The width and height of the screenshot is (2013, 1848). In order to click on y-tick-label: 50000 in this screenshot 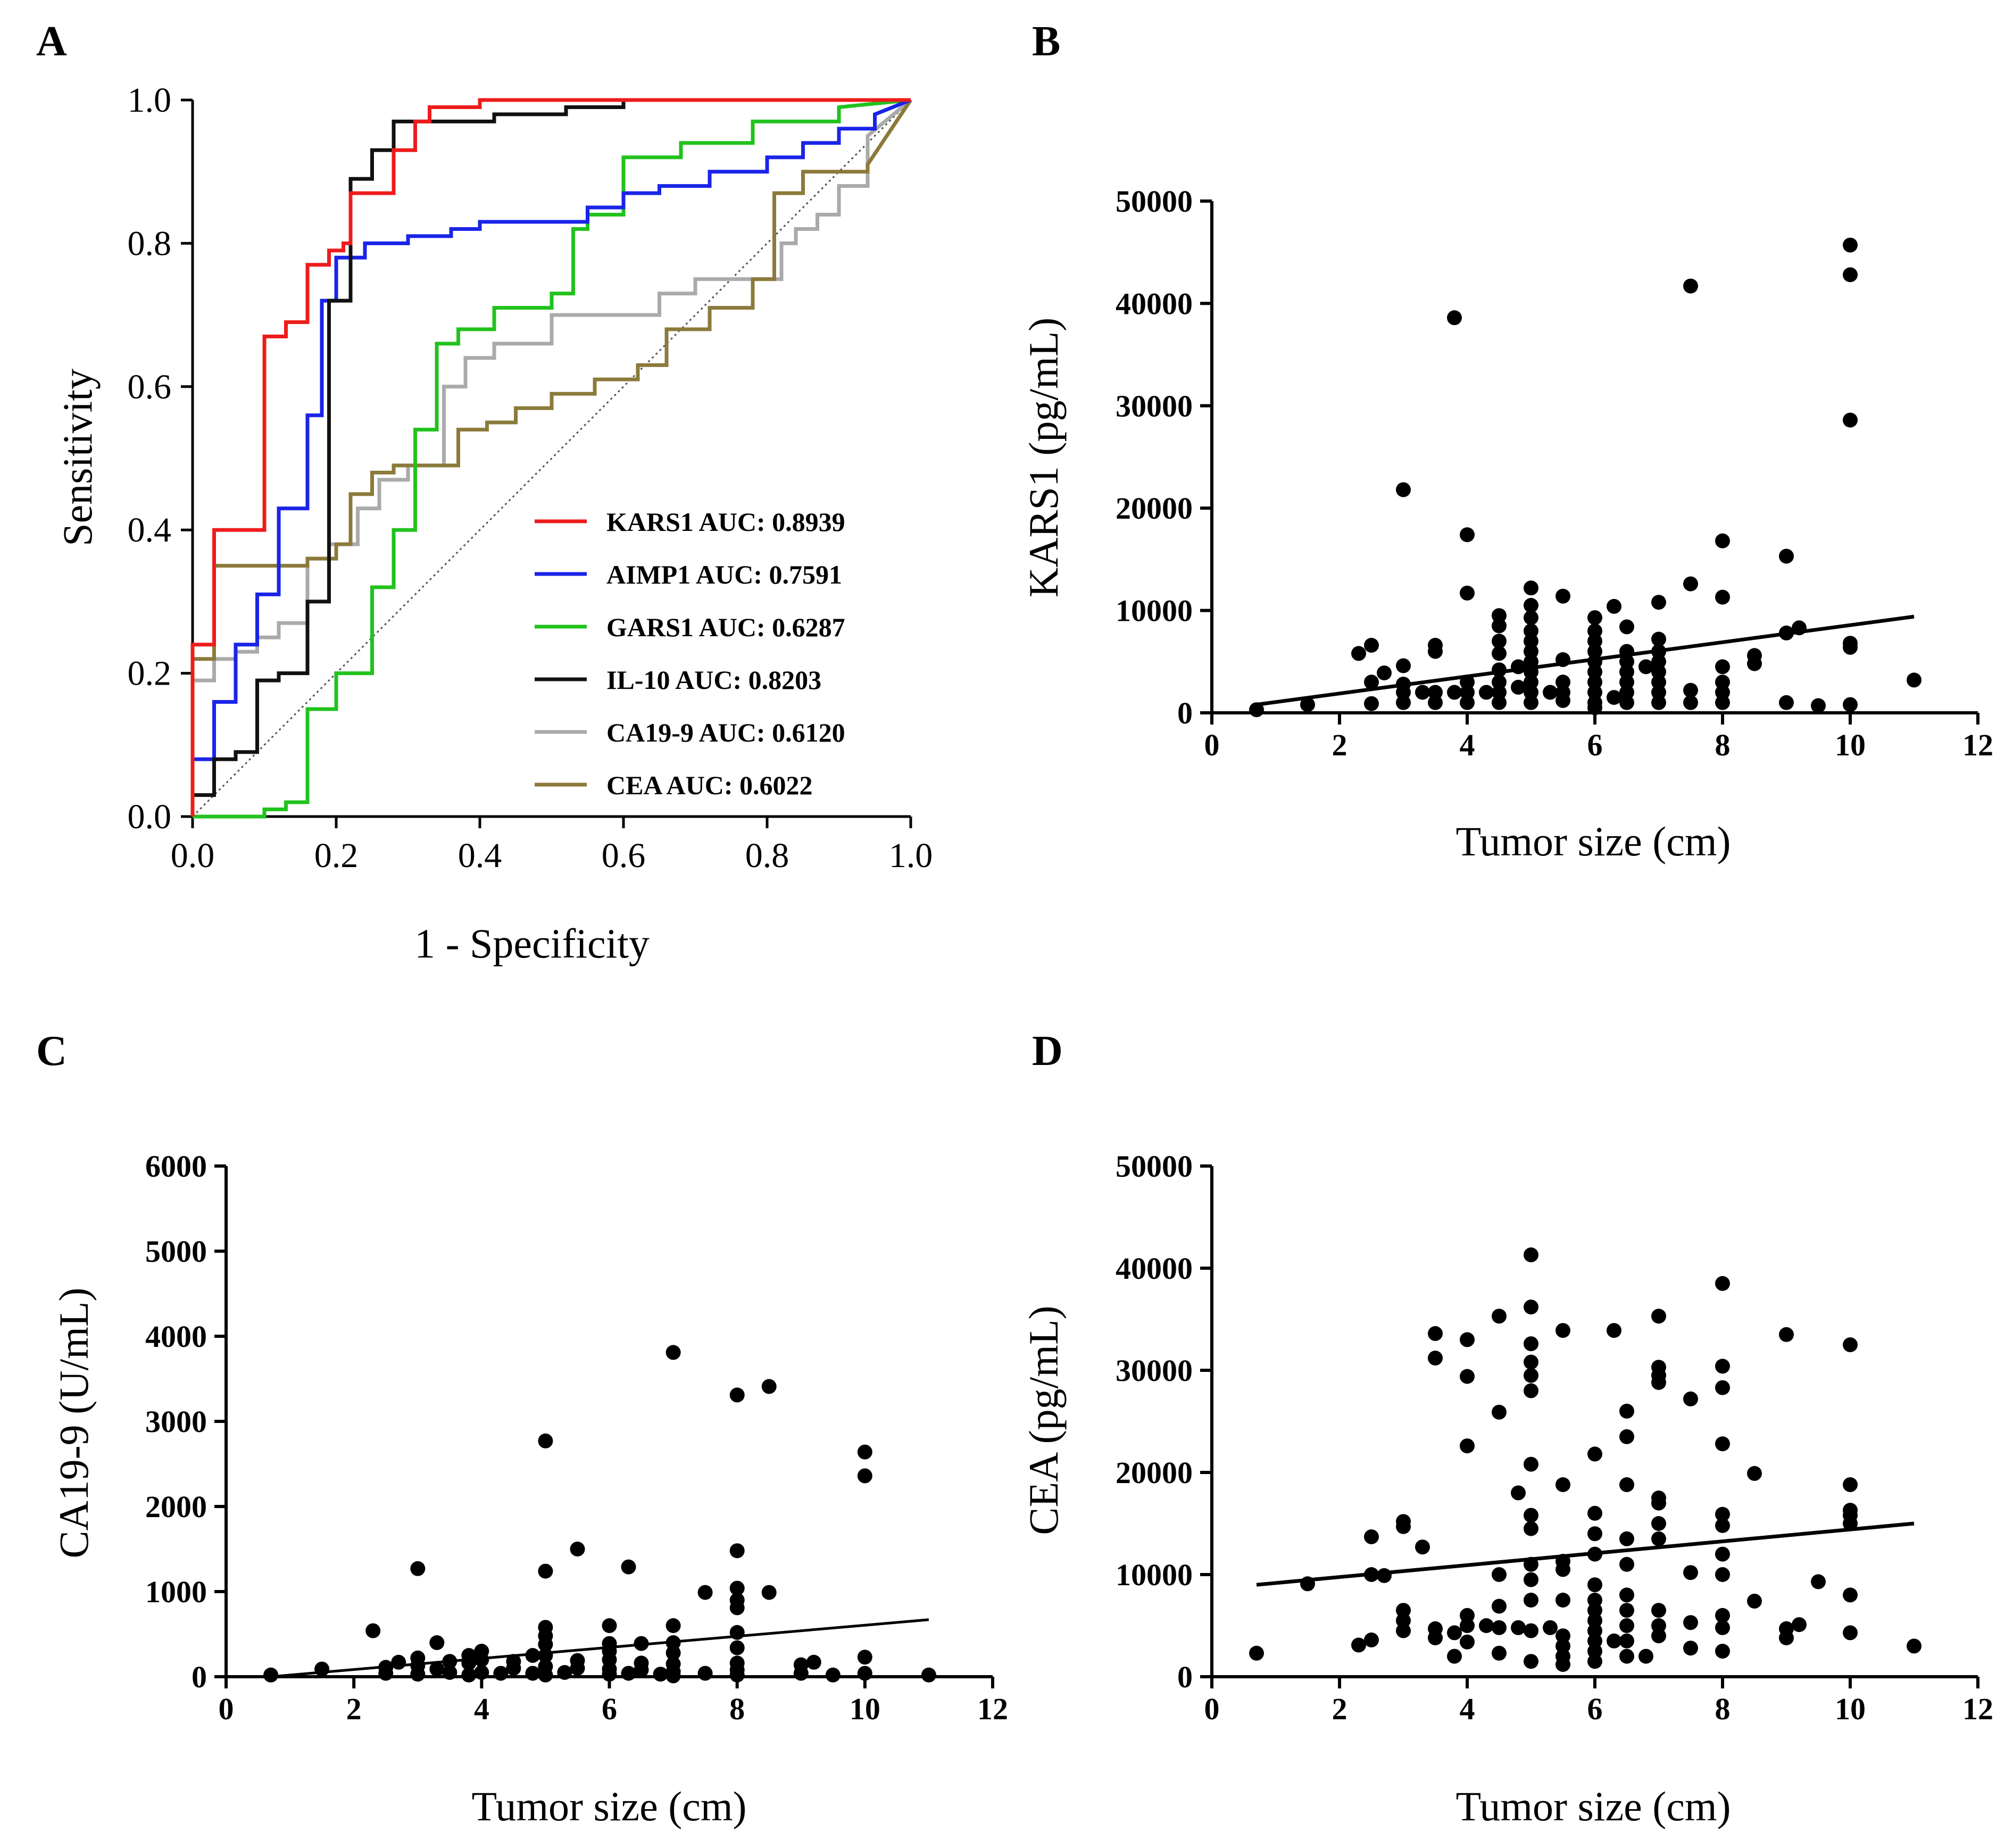, I will do `click(1154, 1167)`.